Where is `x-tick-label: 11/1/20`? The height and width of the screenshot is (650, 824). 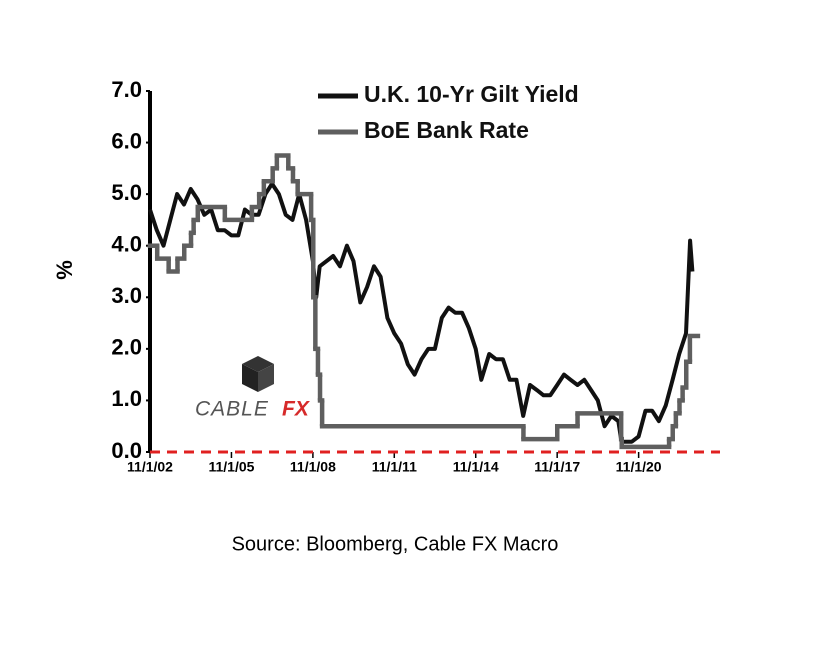
x-tick-label: 11/1/20 is located at coordinates (639, 467).